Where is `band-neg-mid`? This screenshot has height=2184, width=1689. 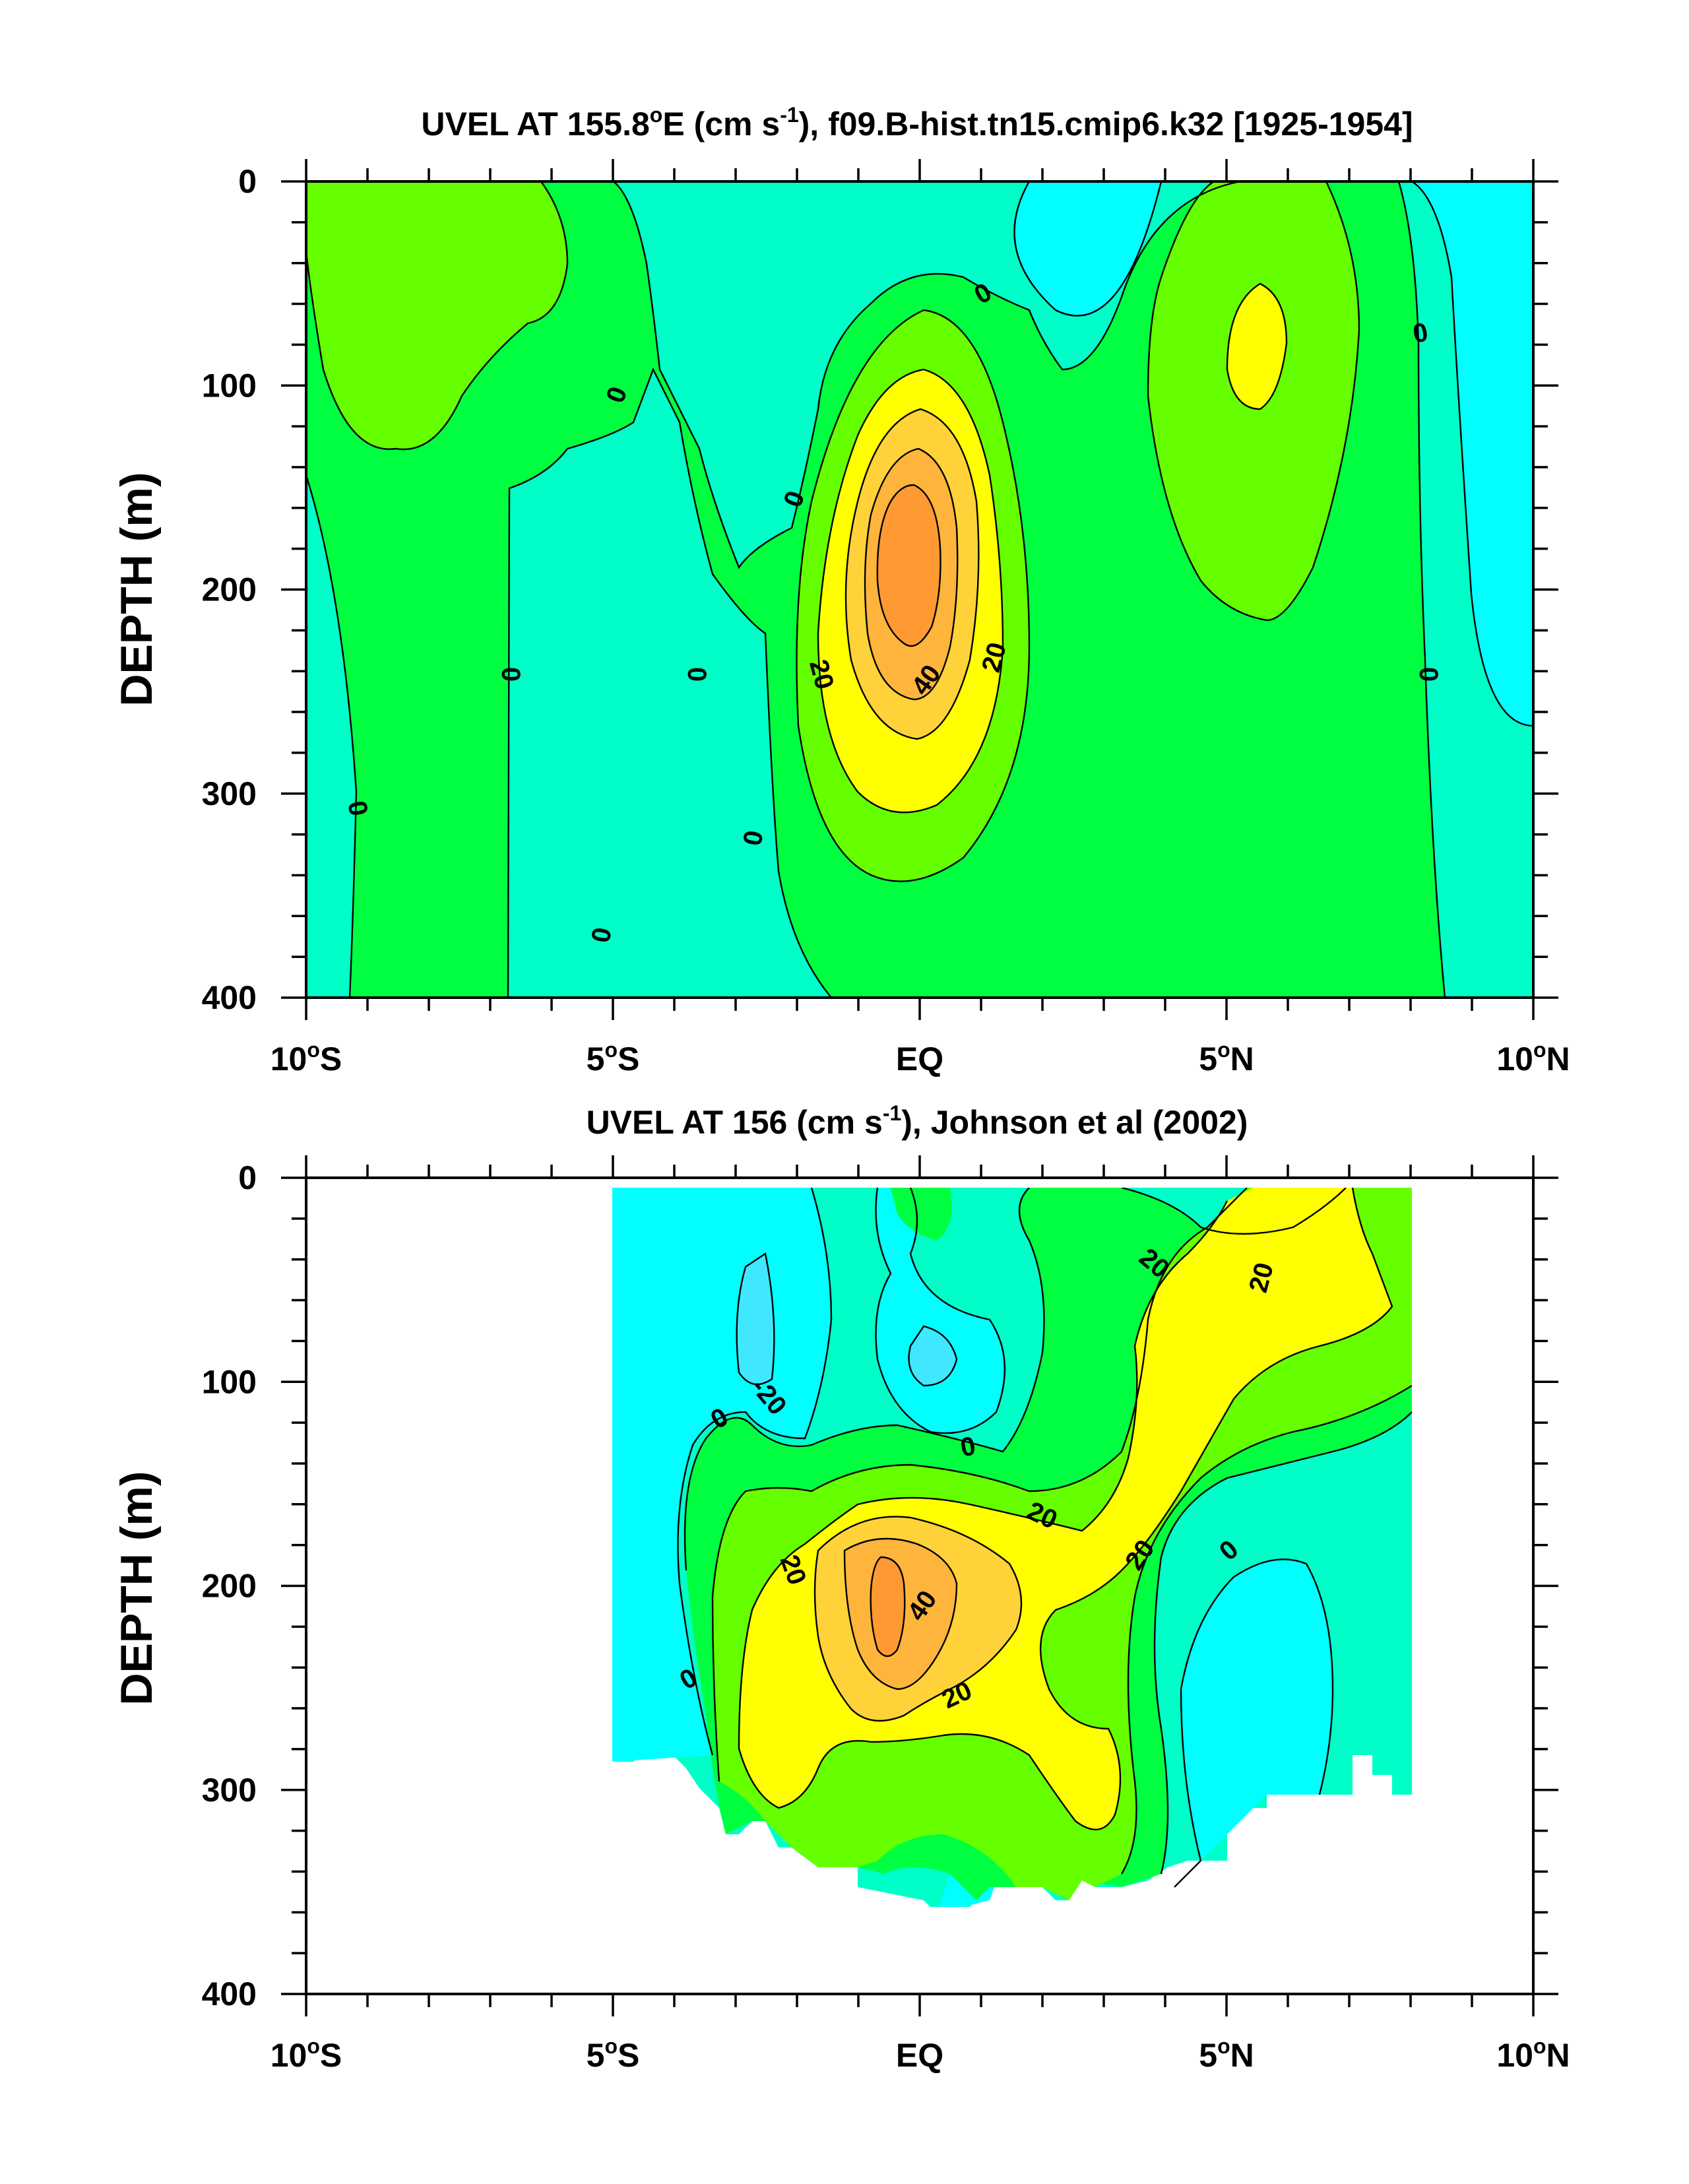 band-neg-mid is located at coordinates (941, 1310).